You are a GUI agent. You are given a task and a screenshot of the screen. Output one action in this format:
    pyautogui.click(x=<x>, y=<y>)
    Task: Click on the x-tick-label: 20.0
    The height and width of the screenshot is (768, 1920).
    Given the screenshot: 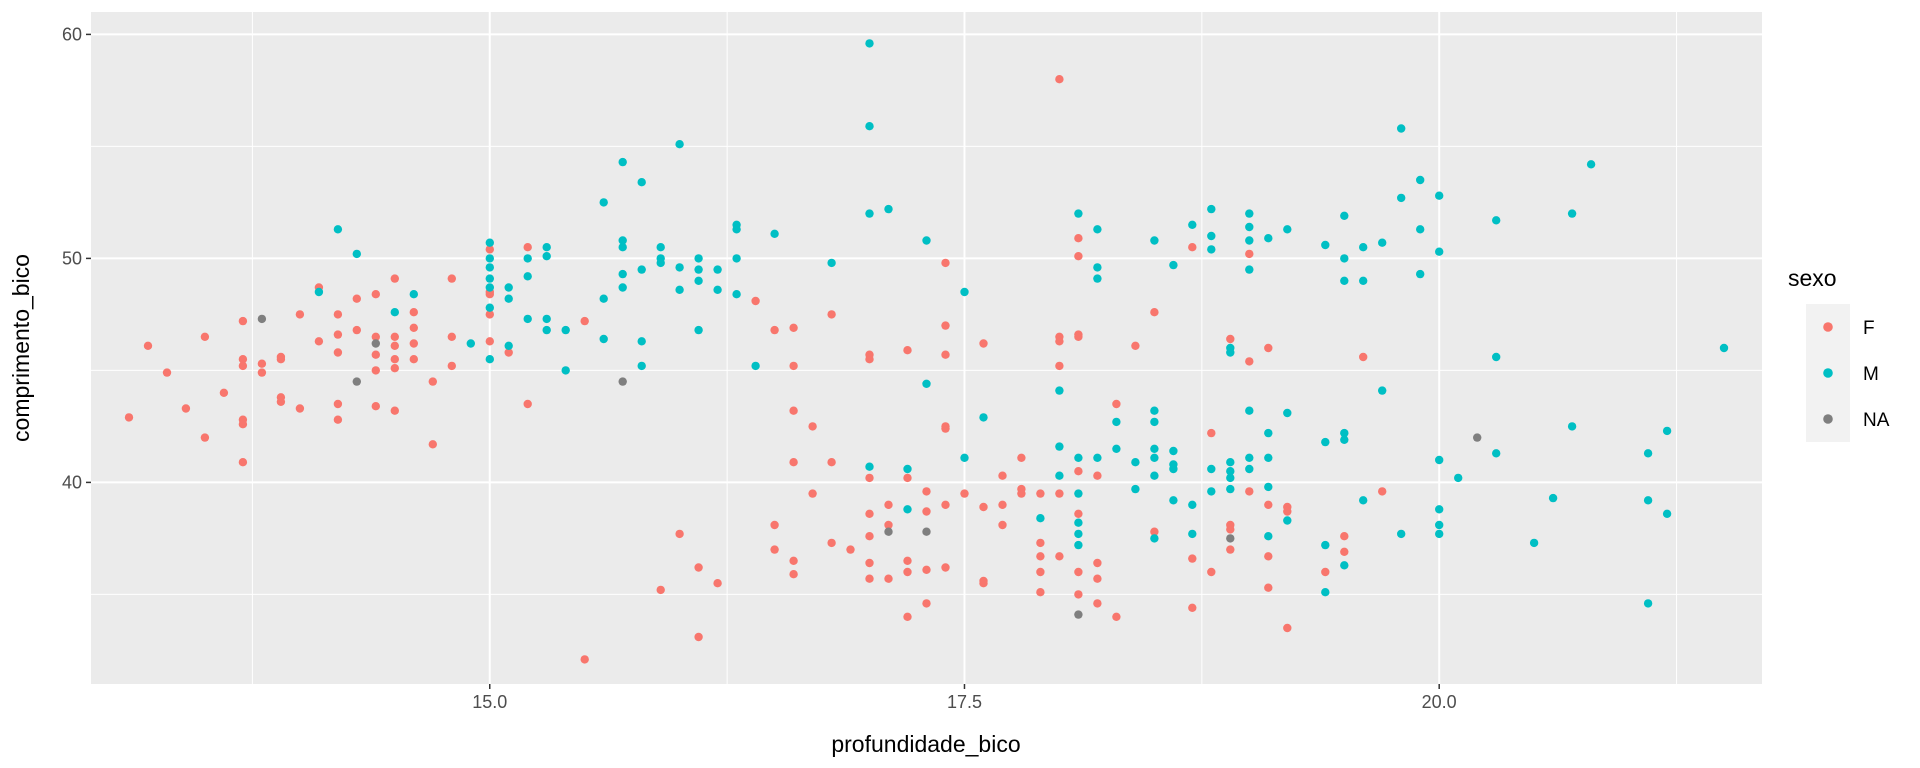 What is the action you would take?
    pyautogui.click(x=1439, y=702)
    